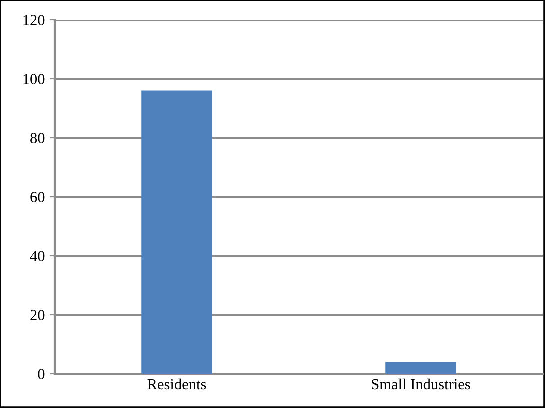 This screenshot has width=545, height=408. What do you see at coordinates (421, 384) in the screenshot?
I see `x-tick-label: Small Industries` at bounding box center [421, 384].